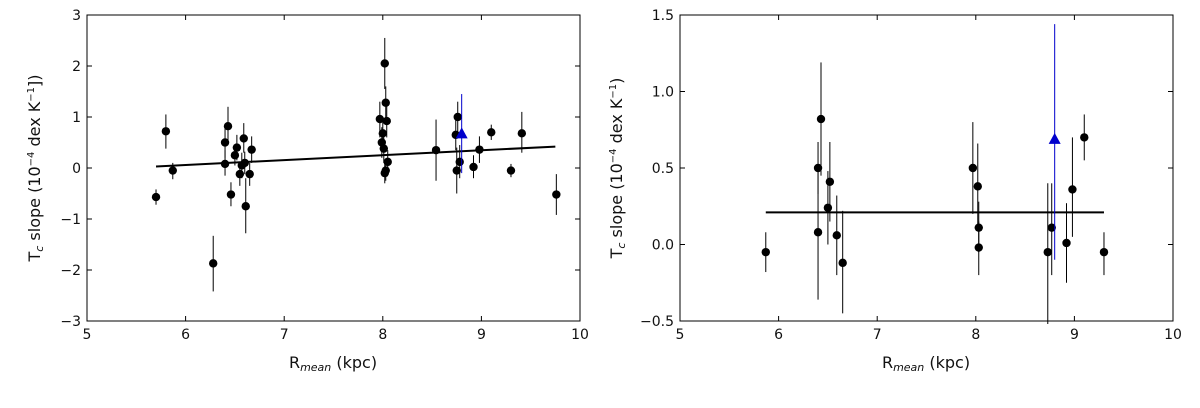 The image size is (1200, 408). Describe the element at coordinates (926, 363) in the screenshot. I see `right-x-axis-label: Rmean (kpc)` at that location.